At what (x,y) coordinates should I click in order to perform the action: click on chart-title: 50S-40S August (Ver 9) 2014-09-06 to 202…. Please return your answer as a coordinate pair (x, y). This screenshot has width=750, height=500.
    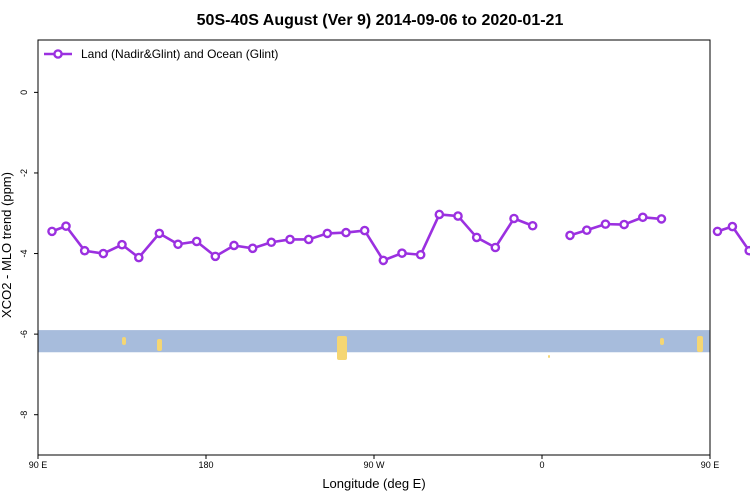
    Looking at the image, I should click on (380, 20).